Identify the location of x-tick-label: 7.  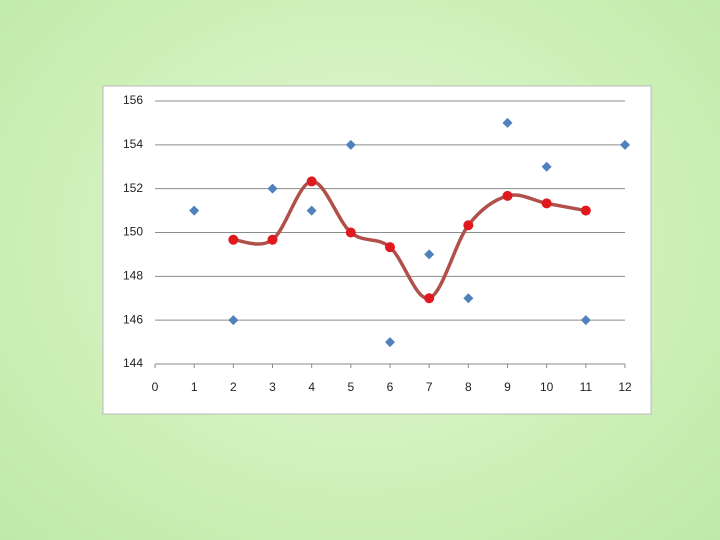
(429, 387).